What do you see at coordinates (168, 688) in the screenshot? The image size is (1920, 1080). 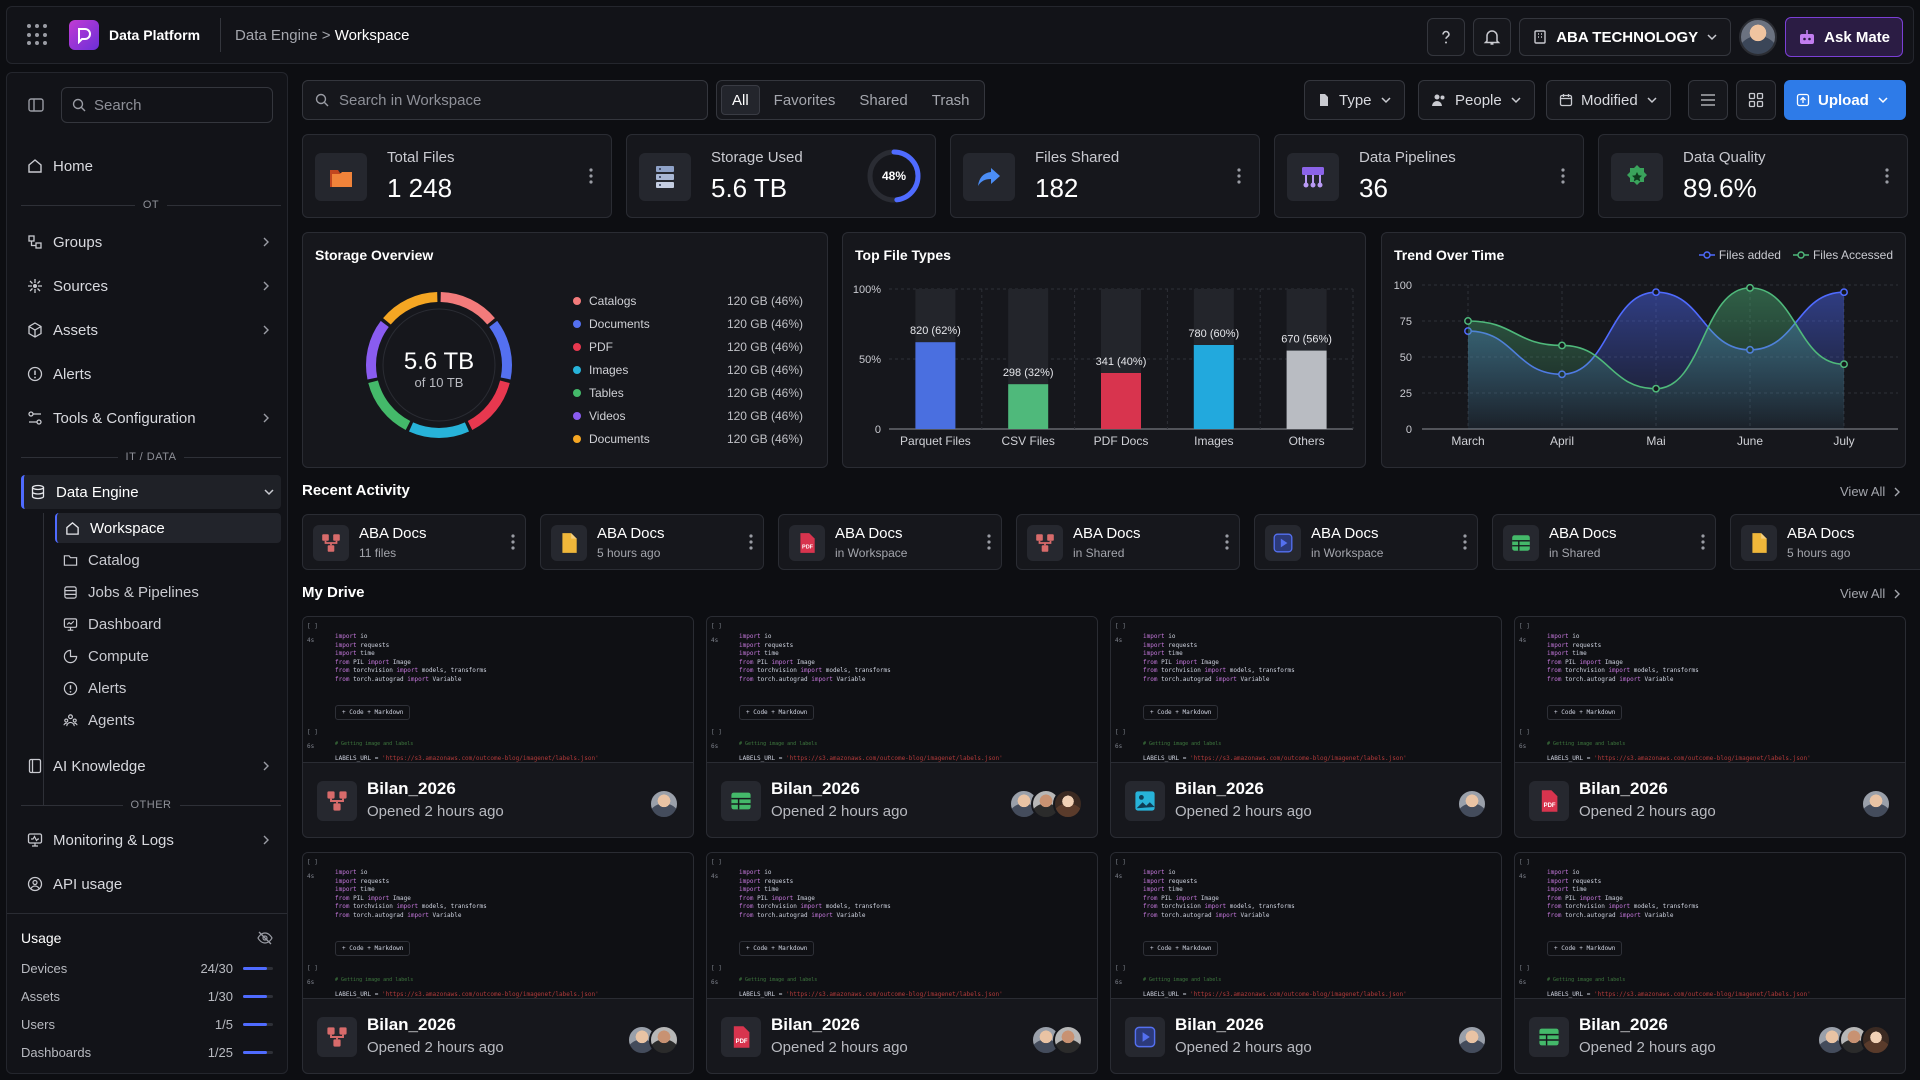 I see `sidebar-subitem-alerts: Alerts` at bounding box center [168, 688].